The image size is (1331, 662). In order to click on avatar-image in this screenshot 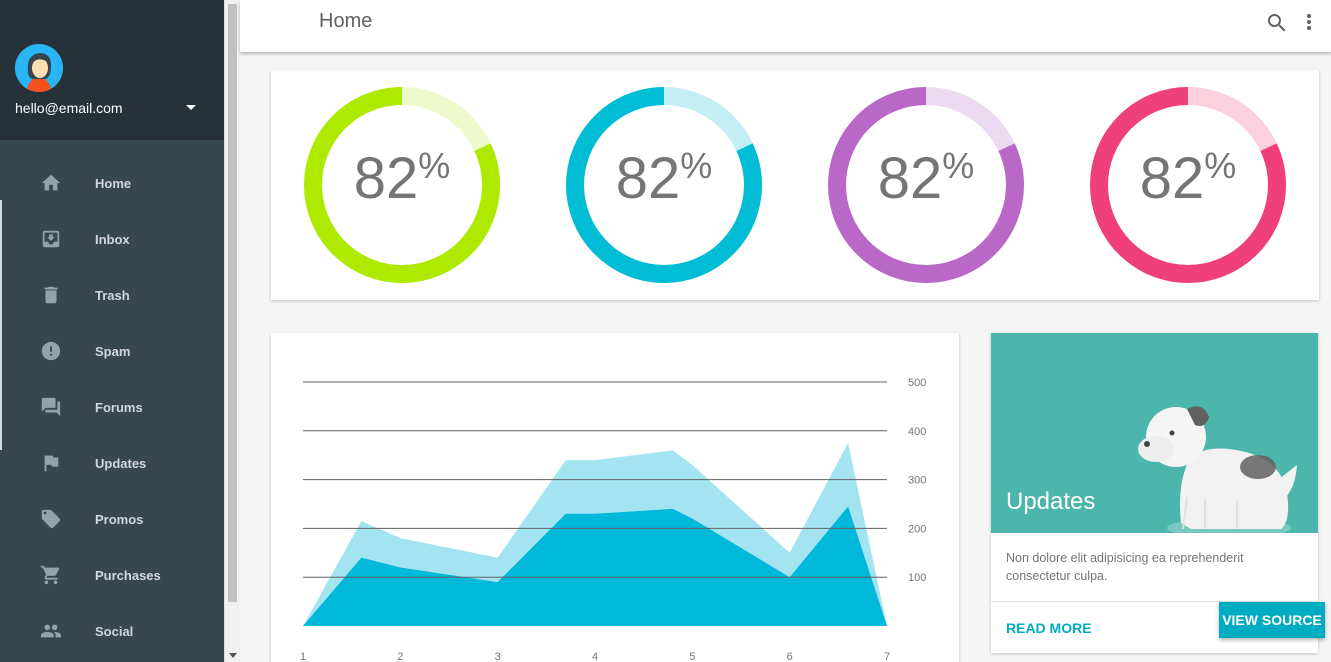, I will do `click(39, 68)`.